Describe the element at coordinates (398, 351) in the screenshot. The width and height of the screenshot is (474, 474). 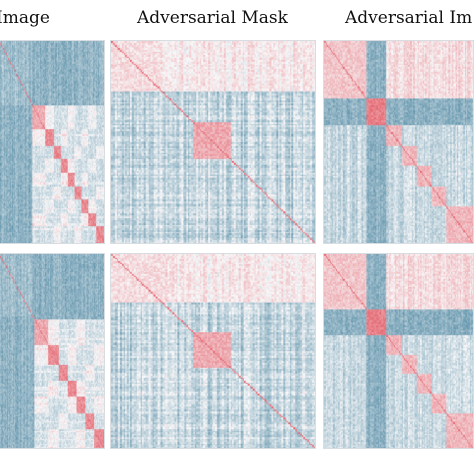
I see `heatmap-adversarial-image-row2` at that location.